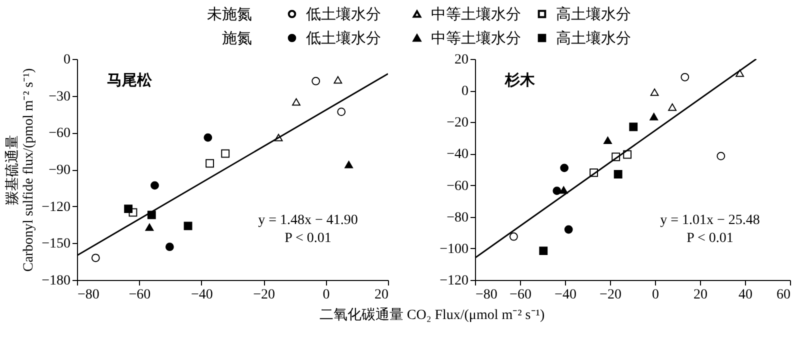 The image size is (800, 342). Describe the element at coordinates (20, 170) in the screenshot. I see `y-axis-title: 羰基硫通量 Carbonyl sulfide flux/(pmol m⁻² s⁻¹)` at that location.